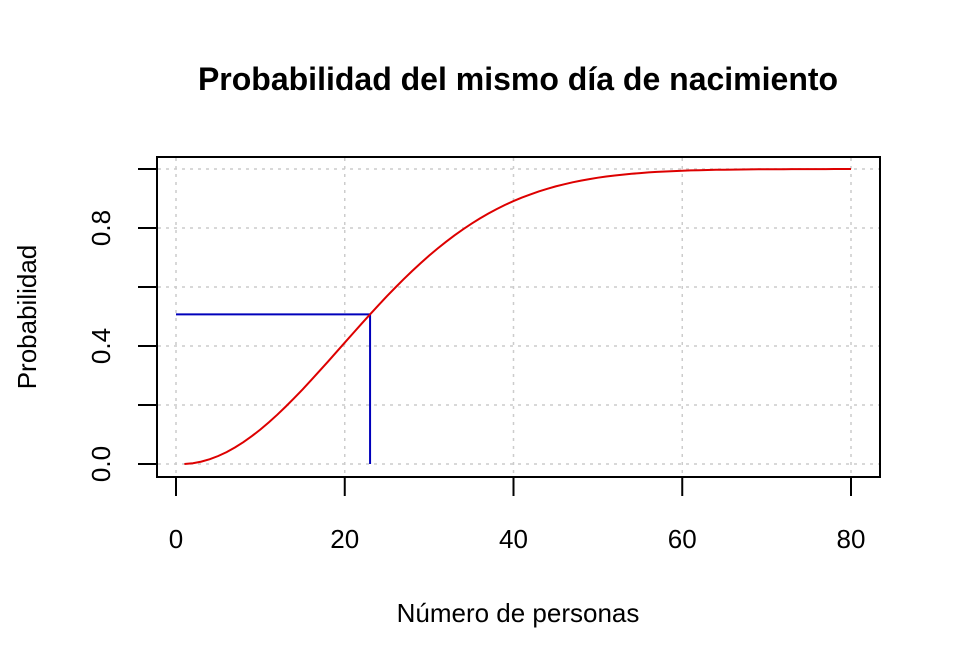 Image resolution: width=960 pixels, height=672 pixels. What do you see at coordinates (682, 539) in the screenshot?
I see `x-tick-label: 60` at bounding box center [682, 539].